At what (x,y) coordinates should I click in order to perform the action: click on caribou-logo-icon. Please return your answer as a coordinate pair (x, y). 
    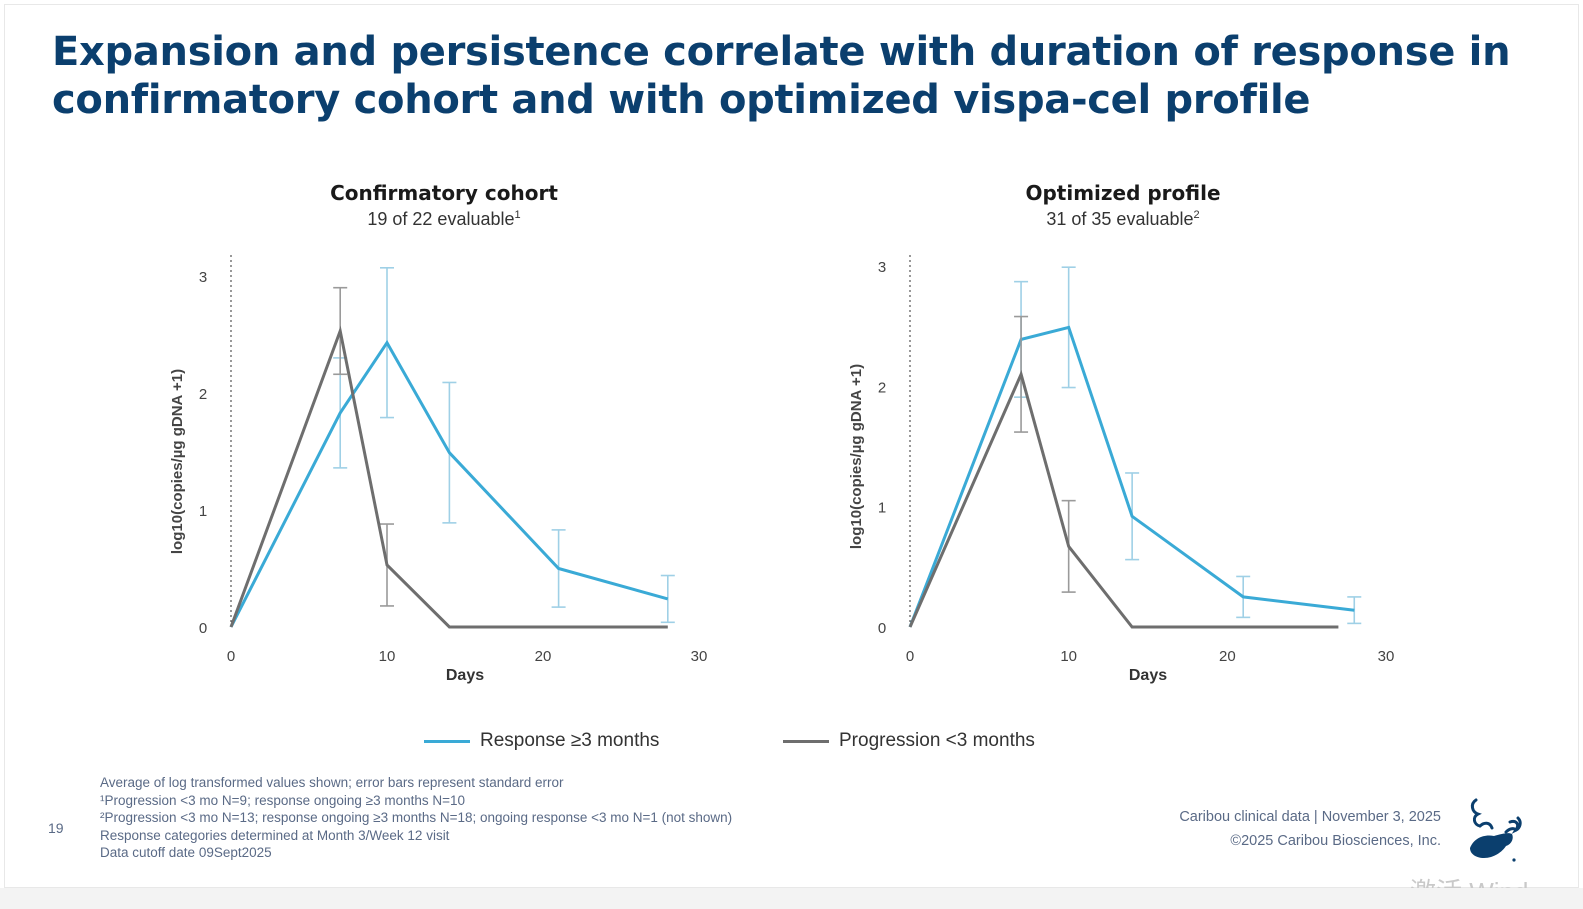
    Looking at the image, I should click on (1496, 830).